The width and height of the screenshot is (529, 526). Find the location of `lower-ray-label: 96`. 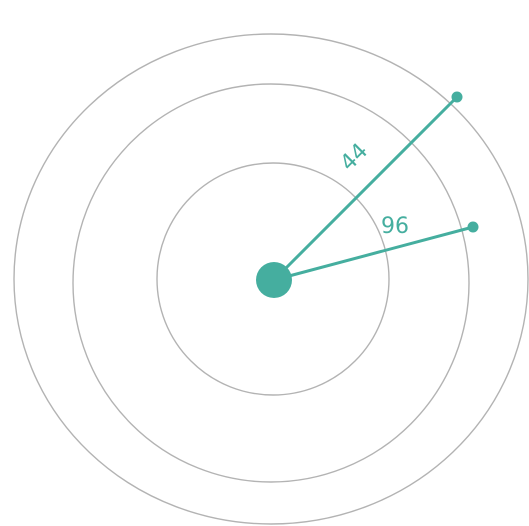

lower-ray-label: 96 is located at coordinates (395, 226).